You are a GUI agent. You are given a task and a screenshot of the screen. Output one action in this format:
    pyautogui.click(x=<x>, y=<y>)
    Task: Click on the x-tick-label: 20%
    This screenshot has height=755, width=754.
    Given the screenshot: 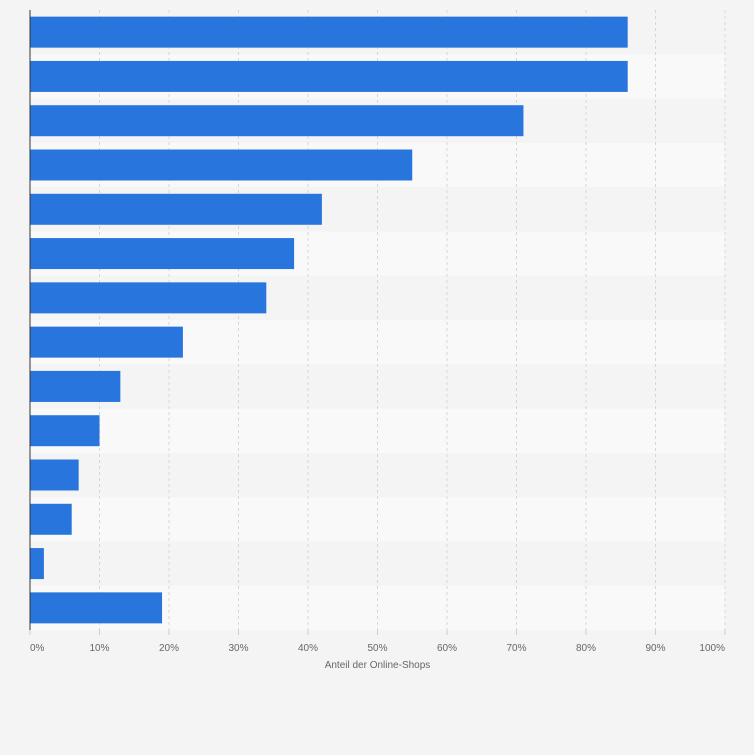 What is the action you would take?
    pyautogui.click(x=169, y=648)
    